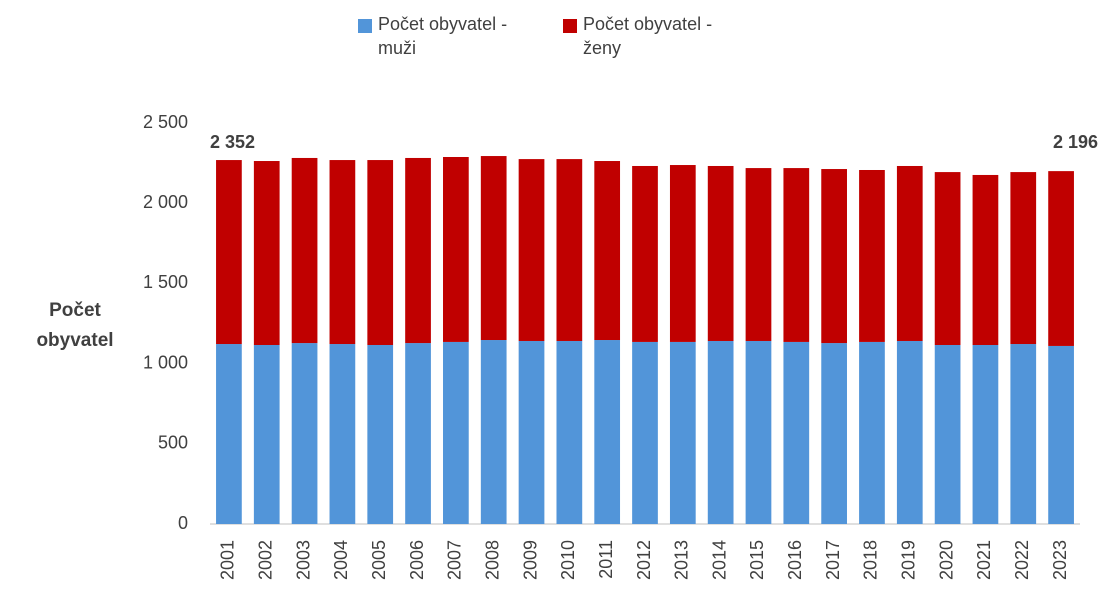 The height and width of the screenshot is (590, 1102). What do you see at coordinates (165, 202) in the screenshot?
I see `y-tick-label: 2 000` at bounding box center [165, 202].